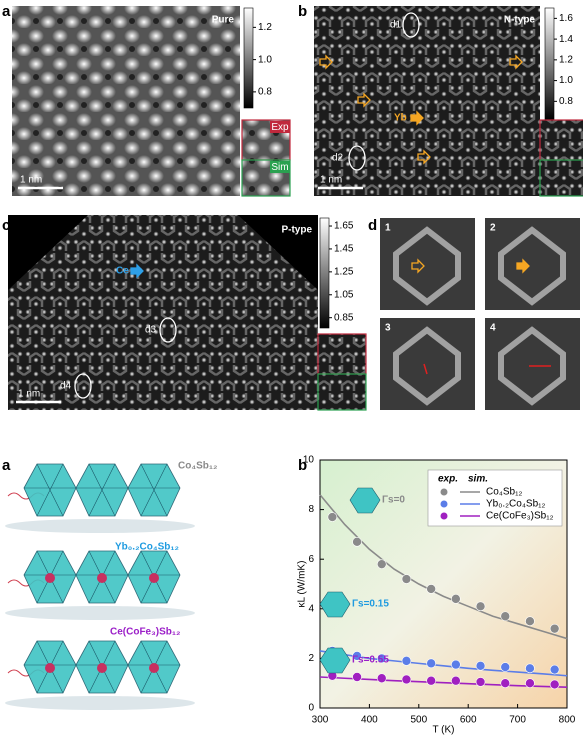  I want to click on x-tick-label: 600, so click(468, 720).